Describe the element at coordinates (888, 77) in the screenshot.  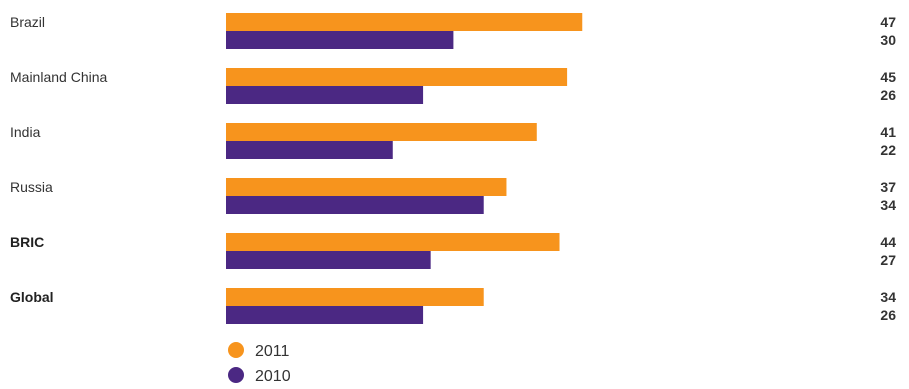
I see `value-label-mainland-china-2011: 45` at that location.